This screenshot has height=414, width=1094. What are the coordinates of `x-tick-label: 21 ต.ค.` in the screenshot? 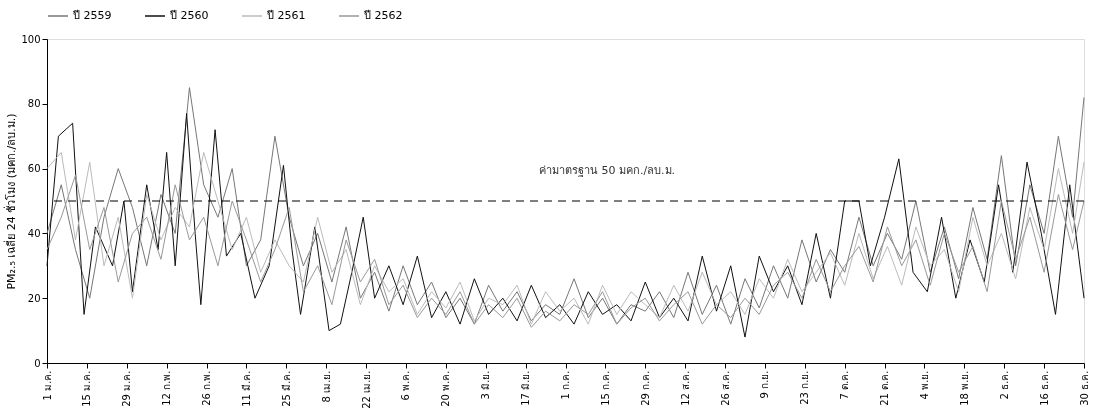 It's located at (885, 388).